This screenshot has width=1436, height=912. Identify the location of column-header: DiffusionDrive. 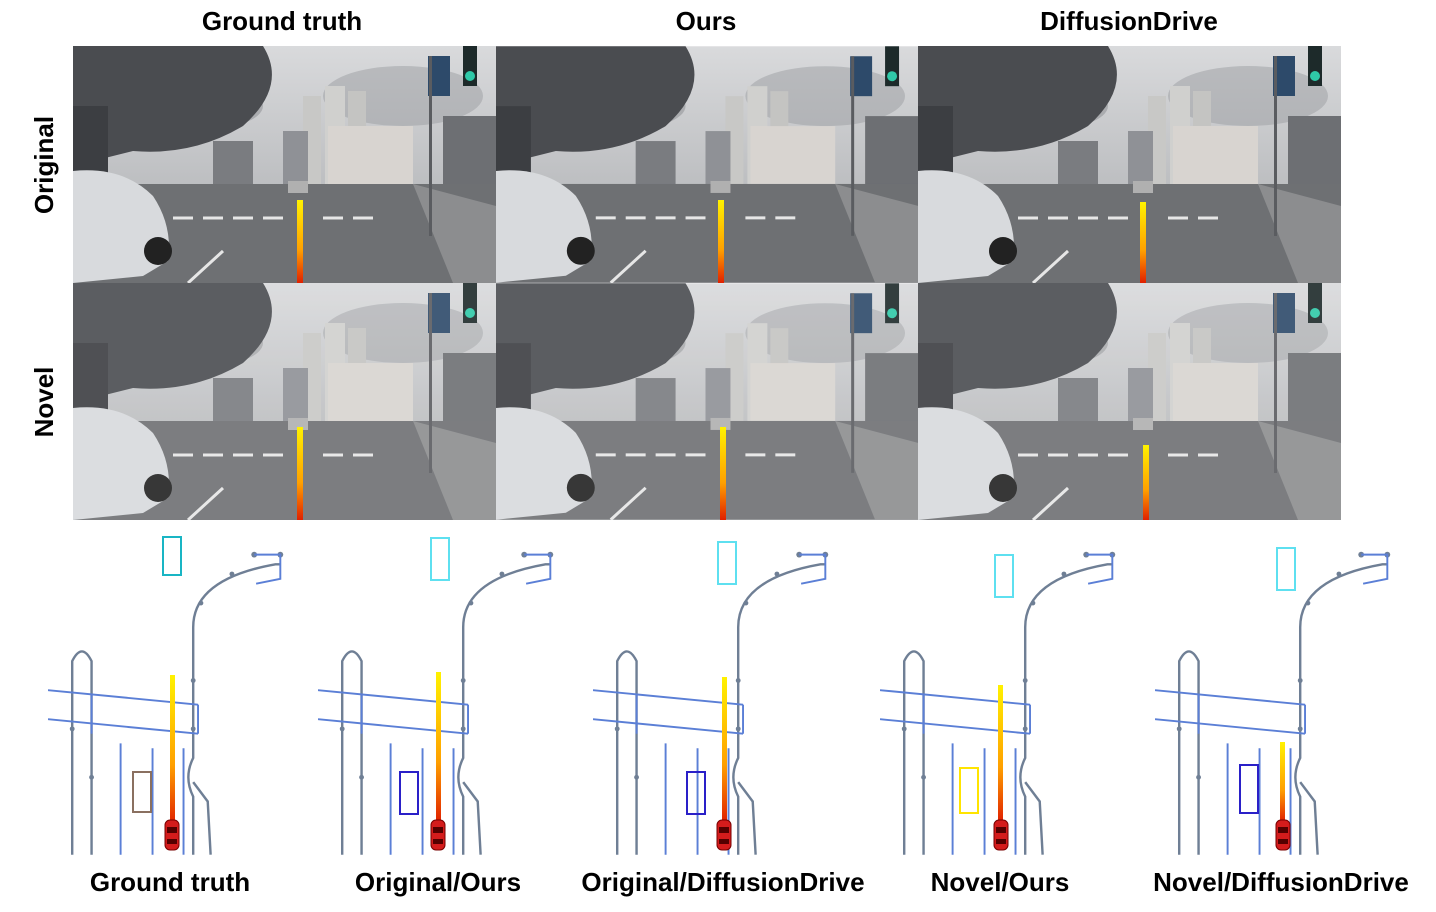
(1129, 21).